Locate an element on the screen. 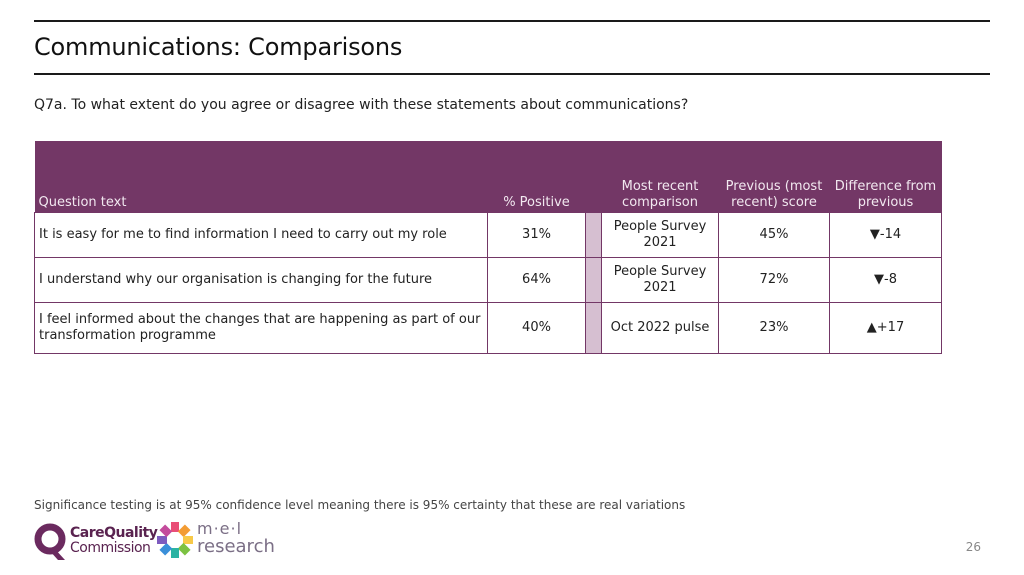 The width and height of the screenshot is (1024, 575). mel-star-icon is located at coordinates (175, 540).